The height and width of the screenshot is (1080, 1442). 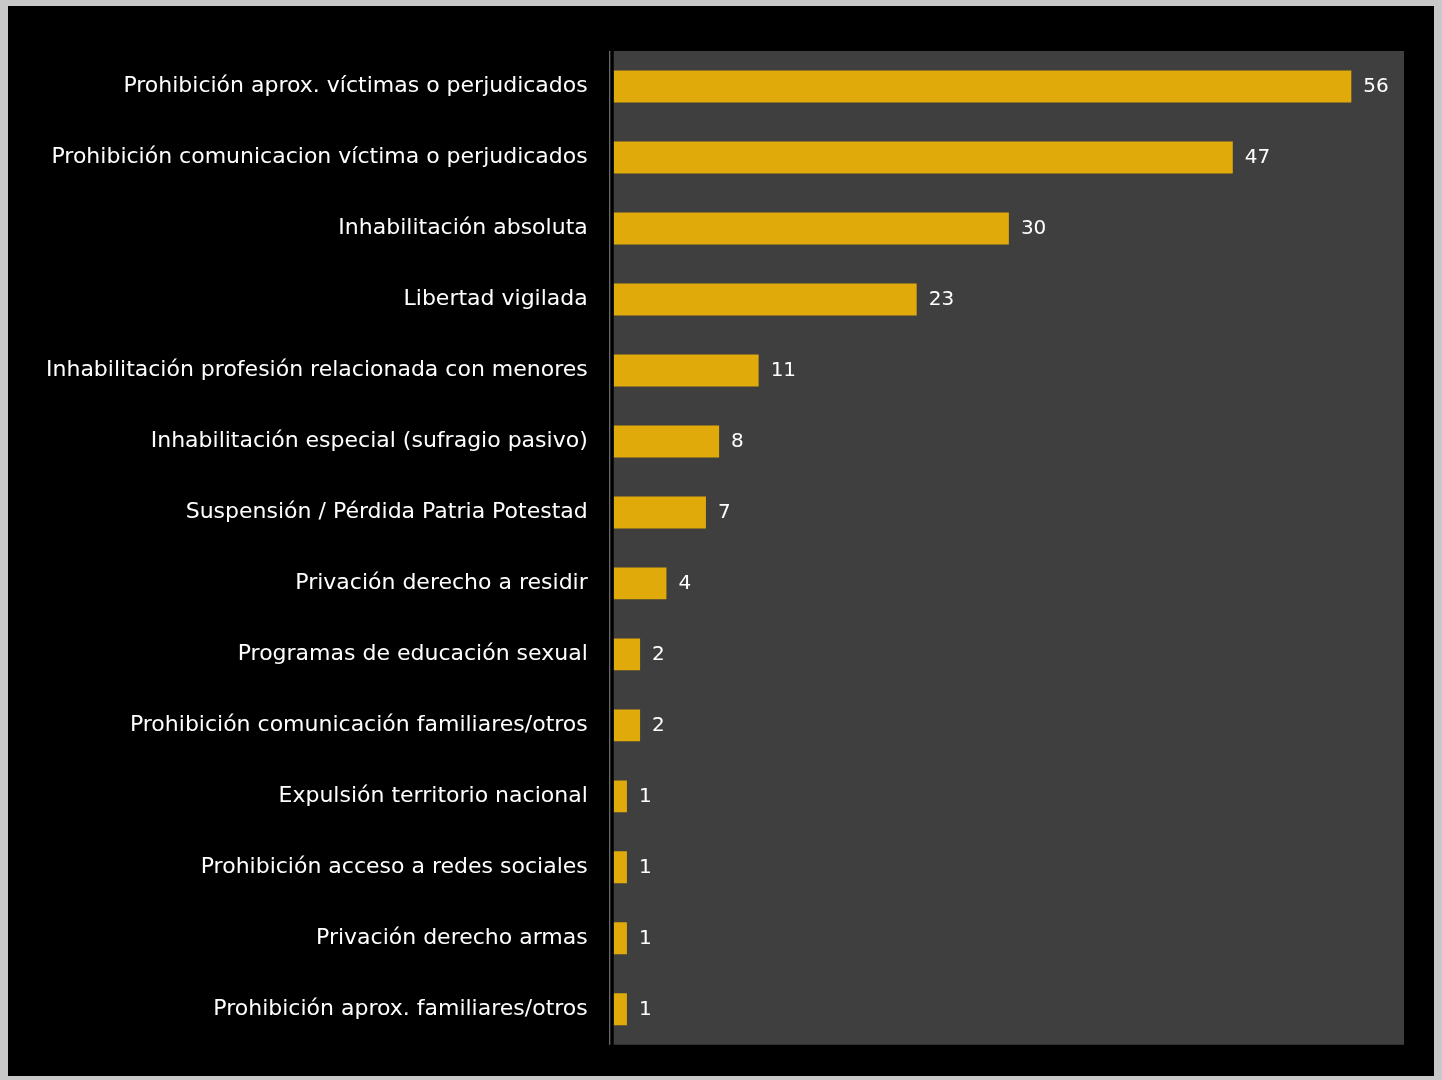 What do you see at coordinates (317, 369) in the screenshot?
I see `y-tick-label: Inhabilitación profesión relacionada con menores` at bounding box center [317, 369].